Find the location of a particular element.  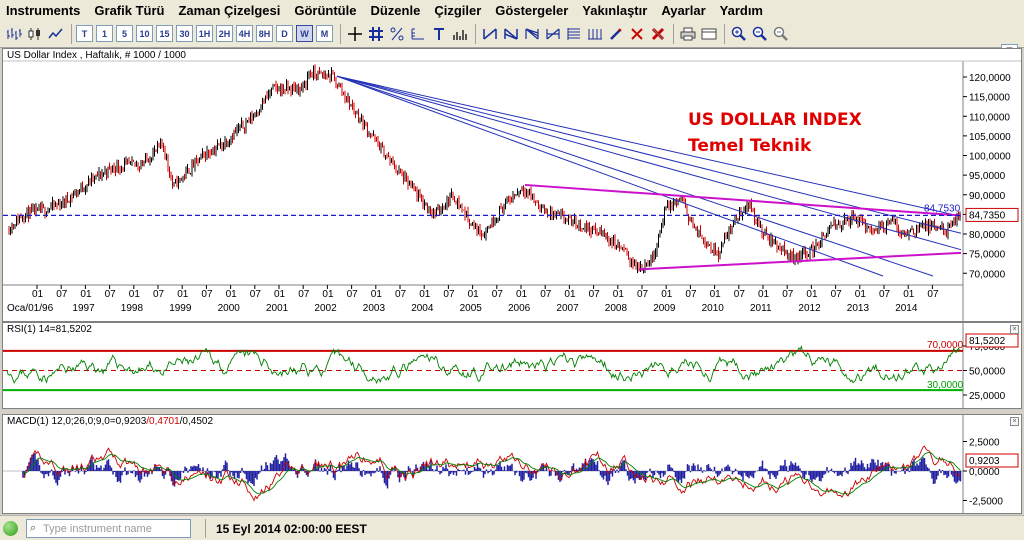

trendline-tool-icon is located at coordinates (489, 33).